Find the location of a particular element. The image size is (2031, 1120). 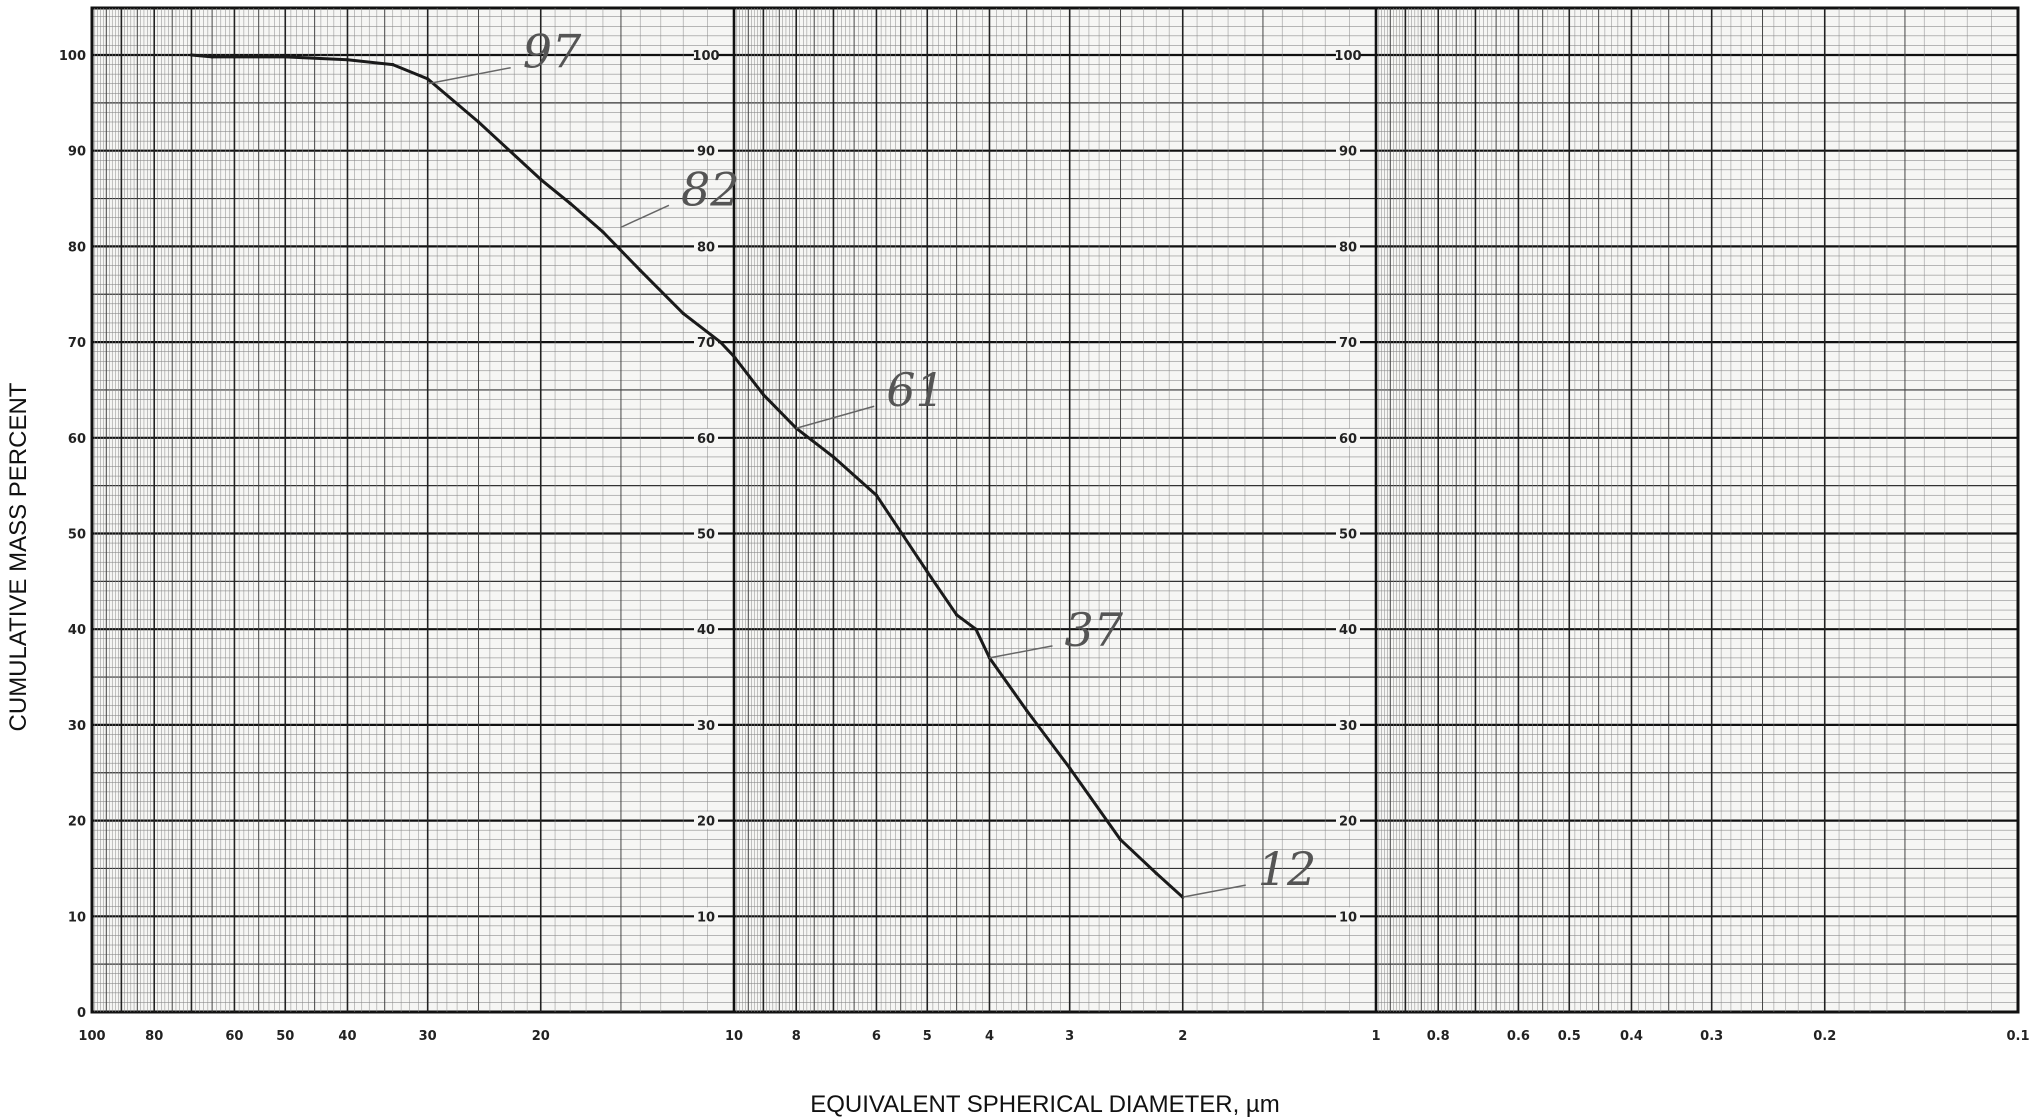

y-axis-title: CUMULATIVE MASS PERCENT is located at coordinates (18, 556).